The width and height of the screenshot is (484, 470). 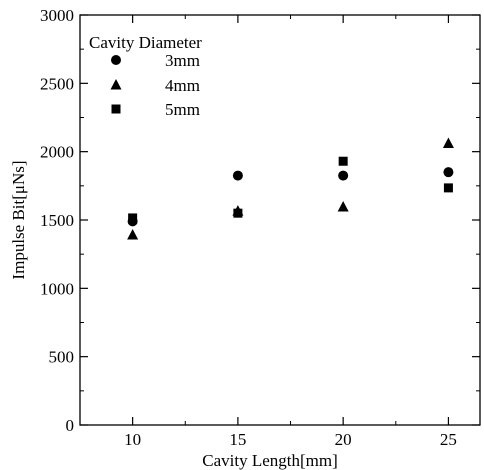 What do you see at coordinates (290, 188) in the screenshot?
I see `markers-layer` at bounding box center [290, 188].